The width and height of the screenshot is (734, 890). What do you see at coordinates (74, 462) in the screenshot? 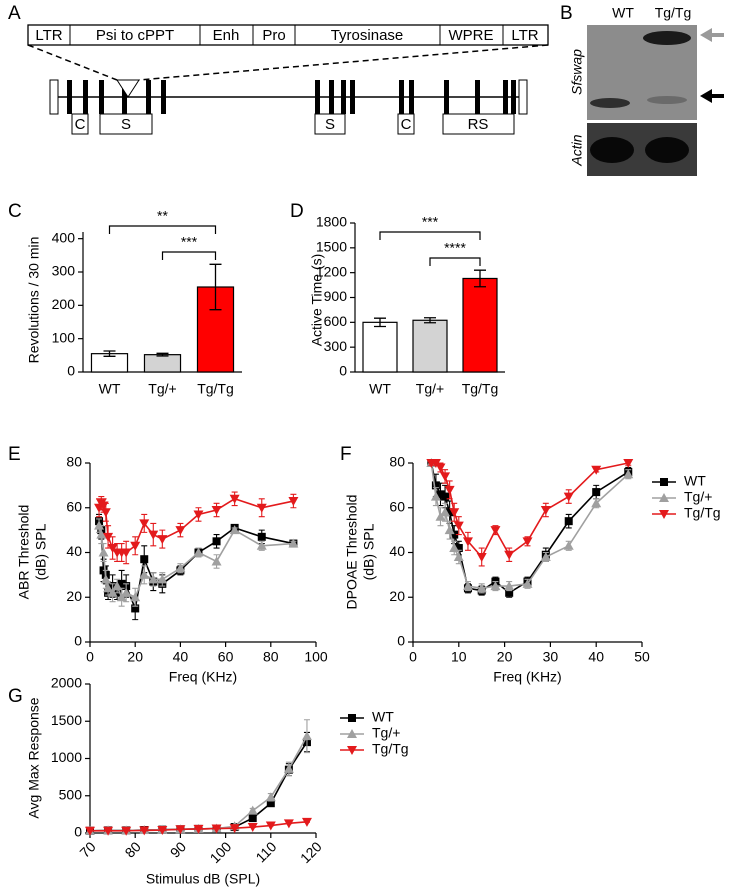
I see `y-tick-label: 80` at bounding box center [74, 462].